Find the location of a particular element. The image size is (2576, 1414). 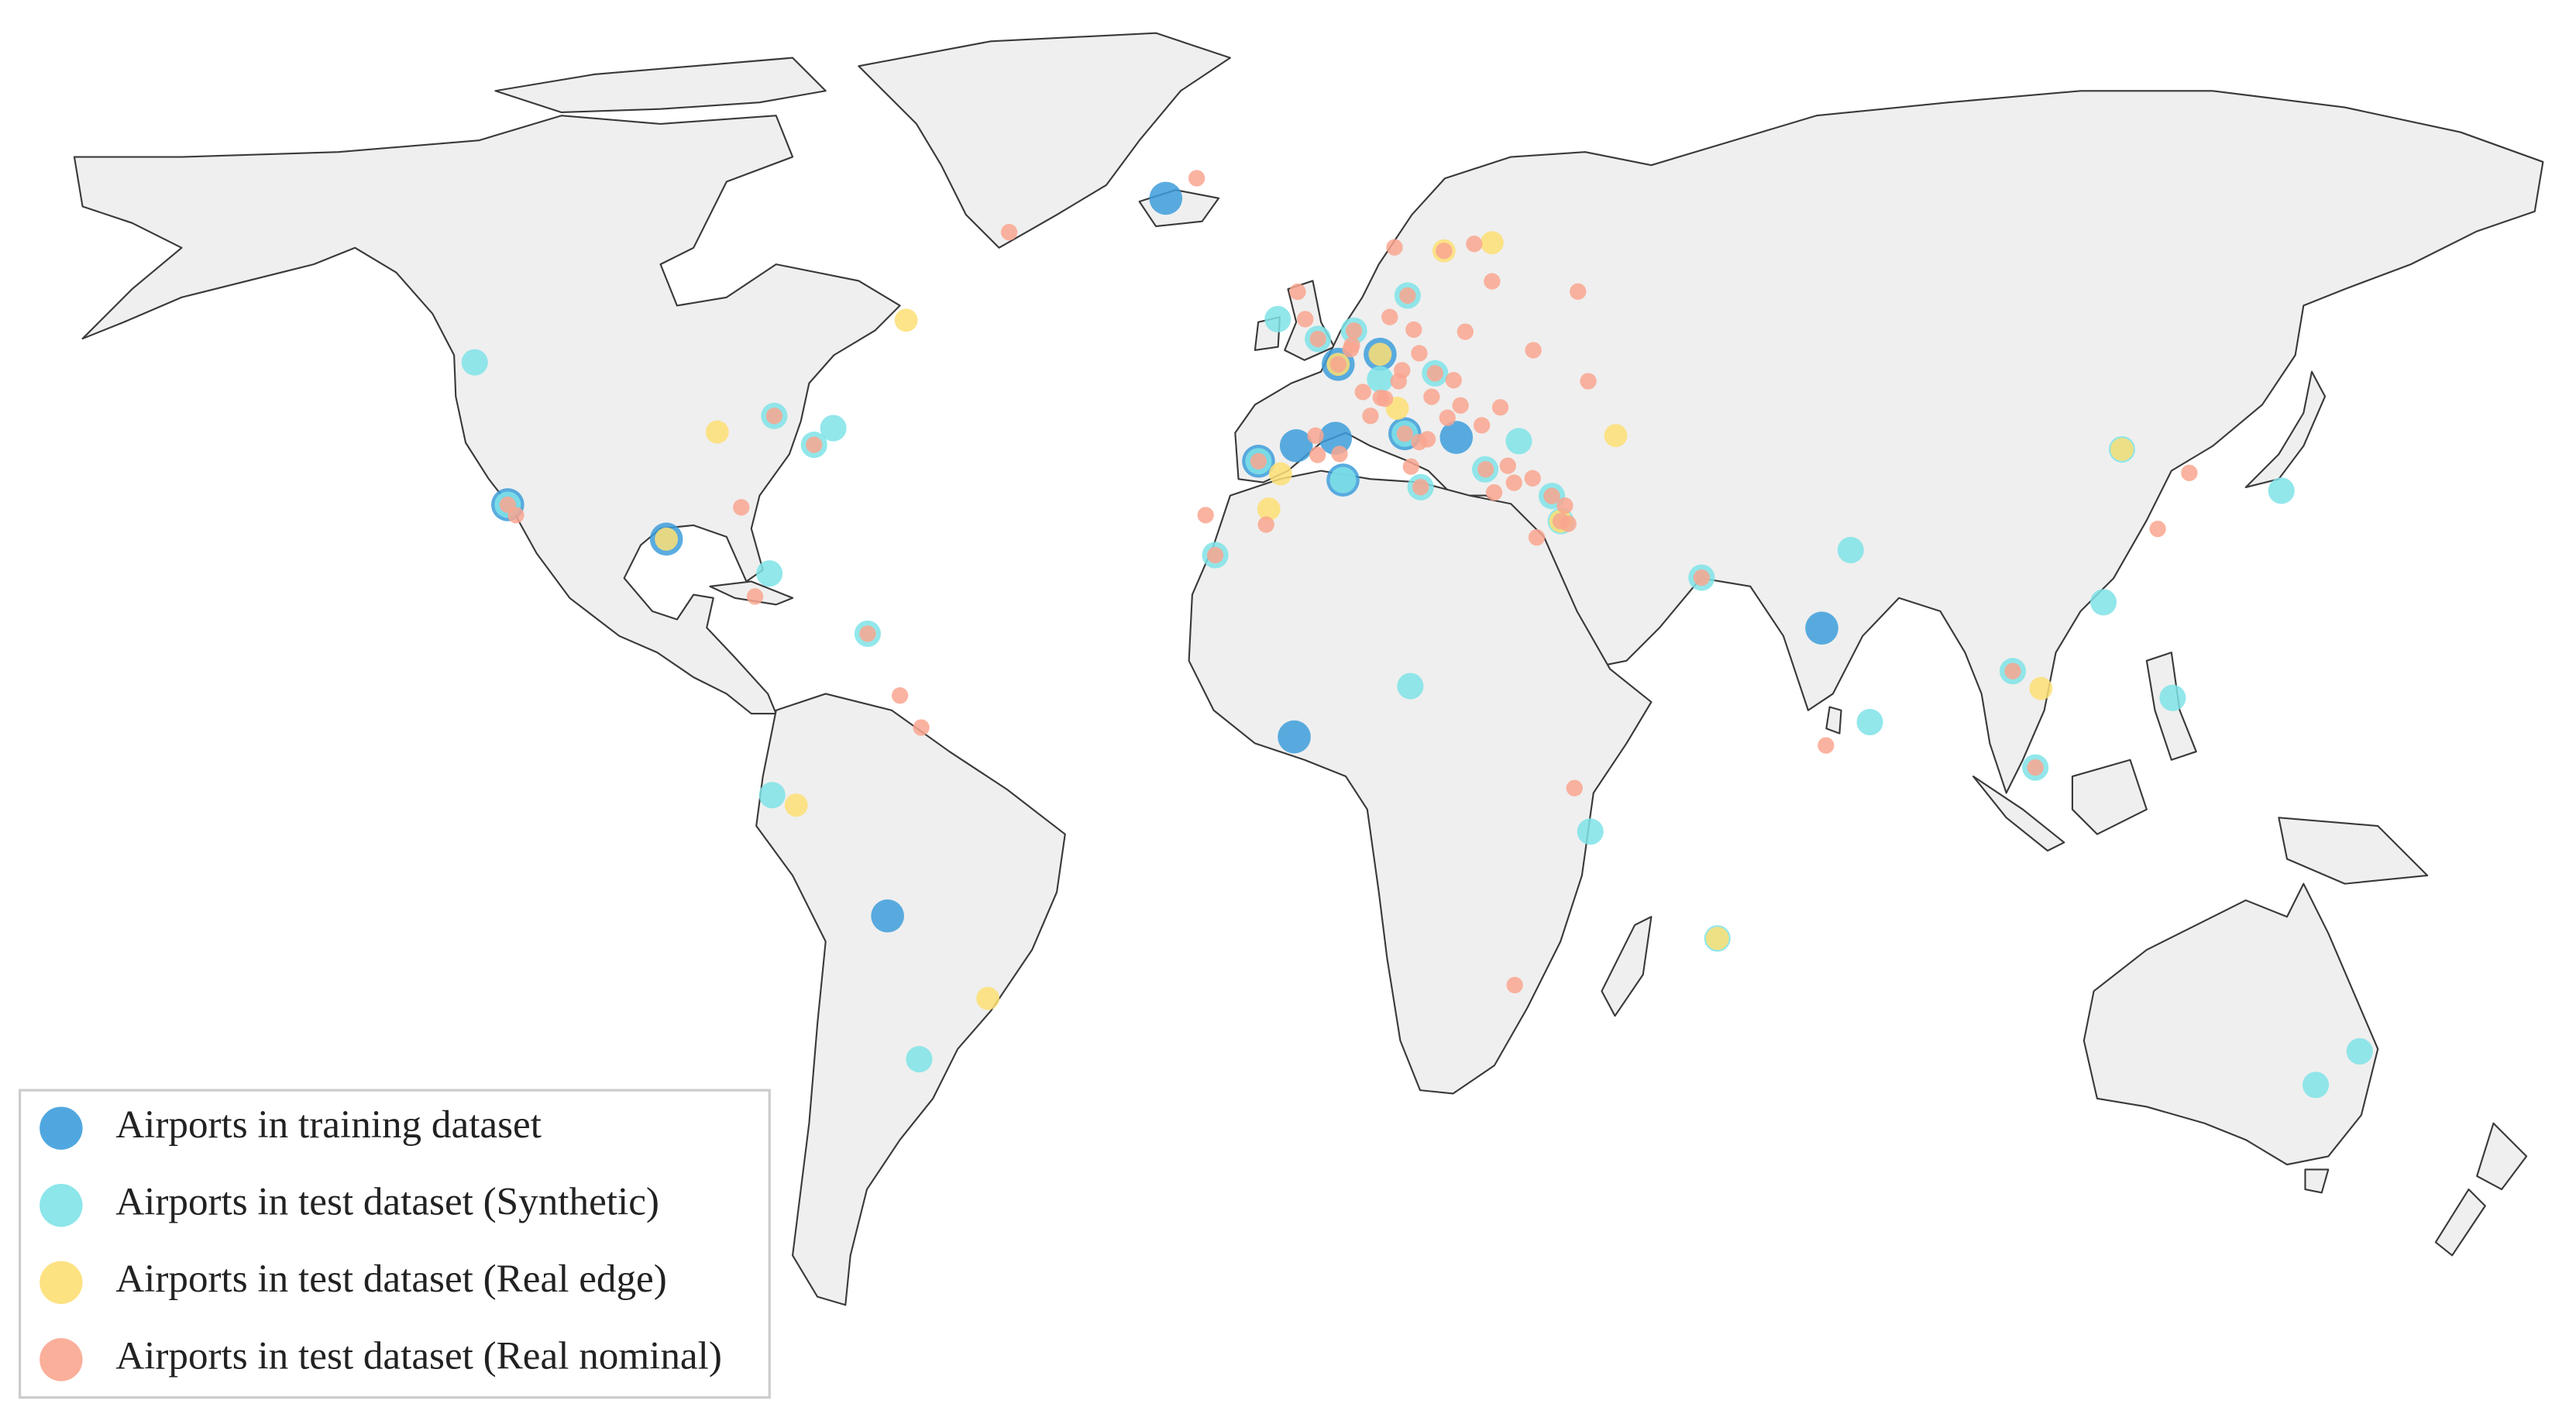

legend-label: Airports in training dataset is located at coordinates (328, 1125).